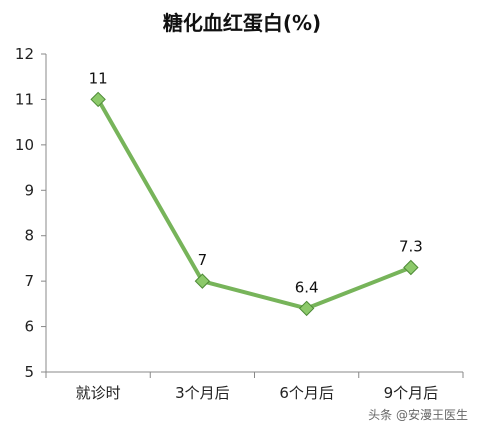  What do you see at coordinates (24, 54) in the screenshot?
I see `y-tick-label: 12` at bounding box center [24, 54].